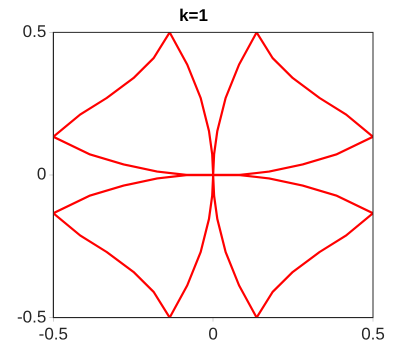  I want to click on chart-title: k=1, so click(193, 15).